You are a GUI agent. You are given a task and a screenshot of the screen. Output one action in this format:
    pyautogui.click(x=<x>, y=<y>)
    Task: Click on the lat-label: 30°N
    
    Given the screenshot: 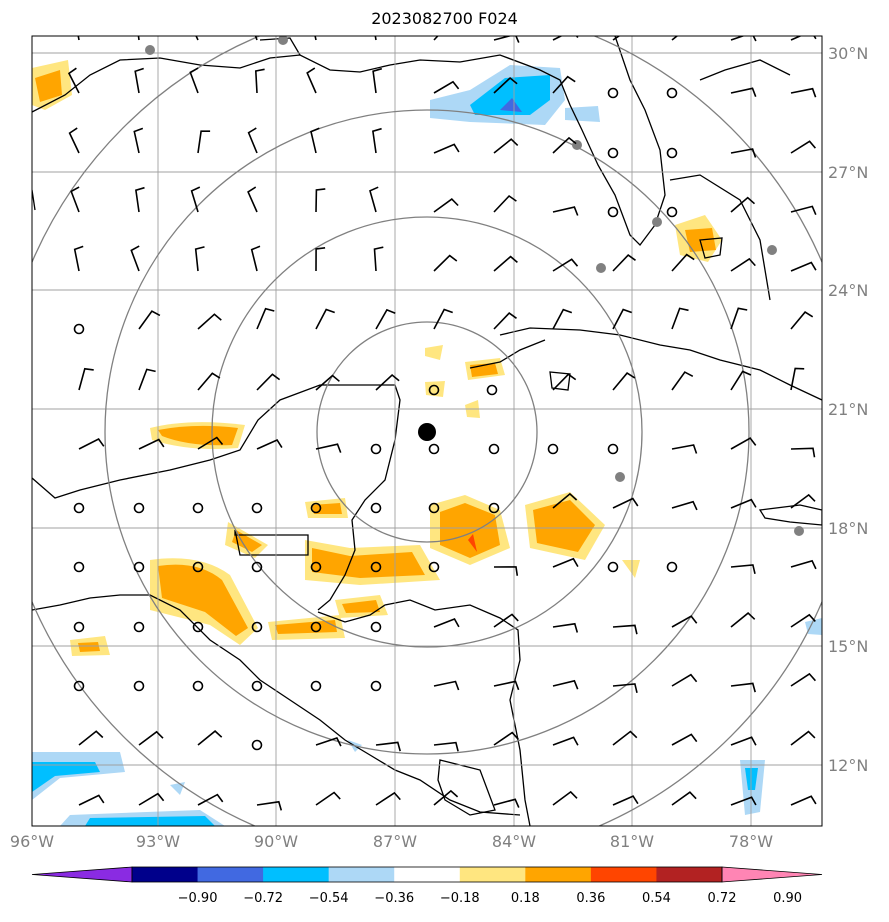 What is the action you would take?
    pyautogui.click(x=848, y=53)
    